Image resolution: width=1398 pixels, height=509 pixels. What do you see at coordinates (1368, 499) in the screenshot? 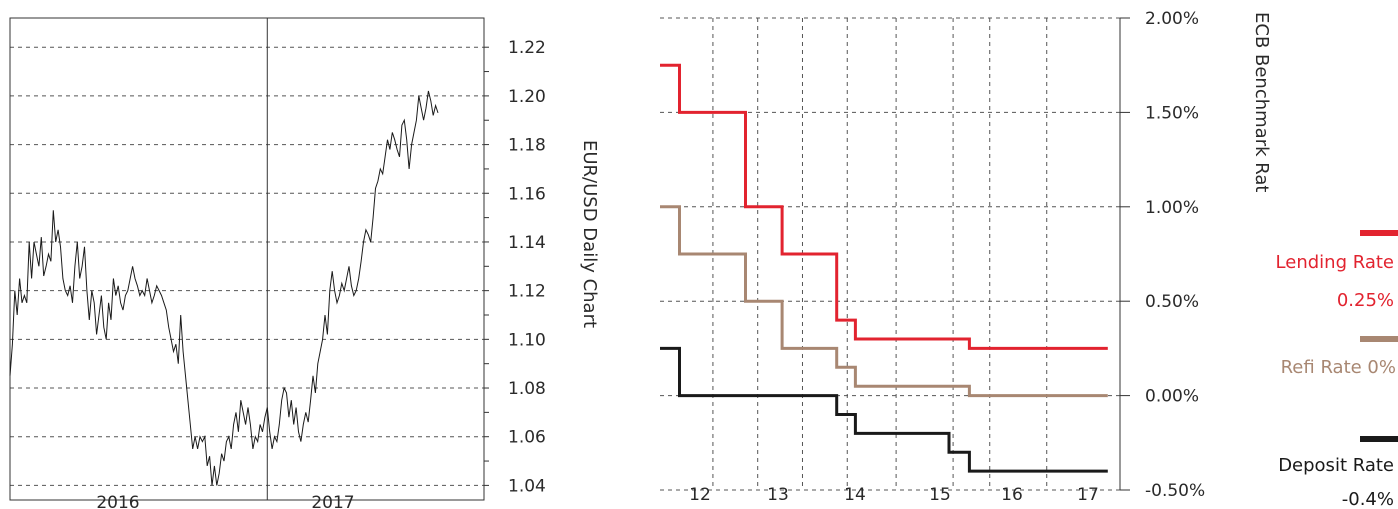
I see `deposit-legend-value: -0.4%` at bounding box center [1368, 499].